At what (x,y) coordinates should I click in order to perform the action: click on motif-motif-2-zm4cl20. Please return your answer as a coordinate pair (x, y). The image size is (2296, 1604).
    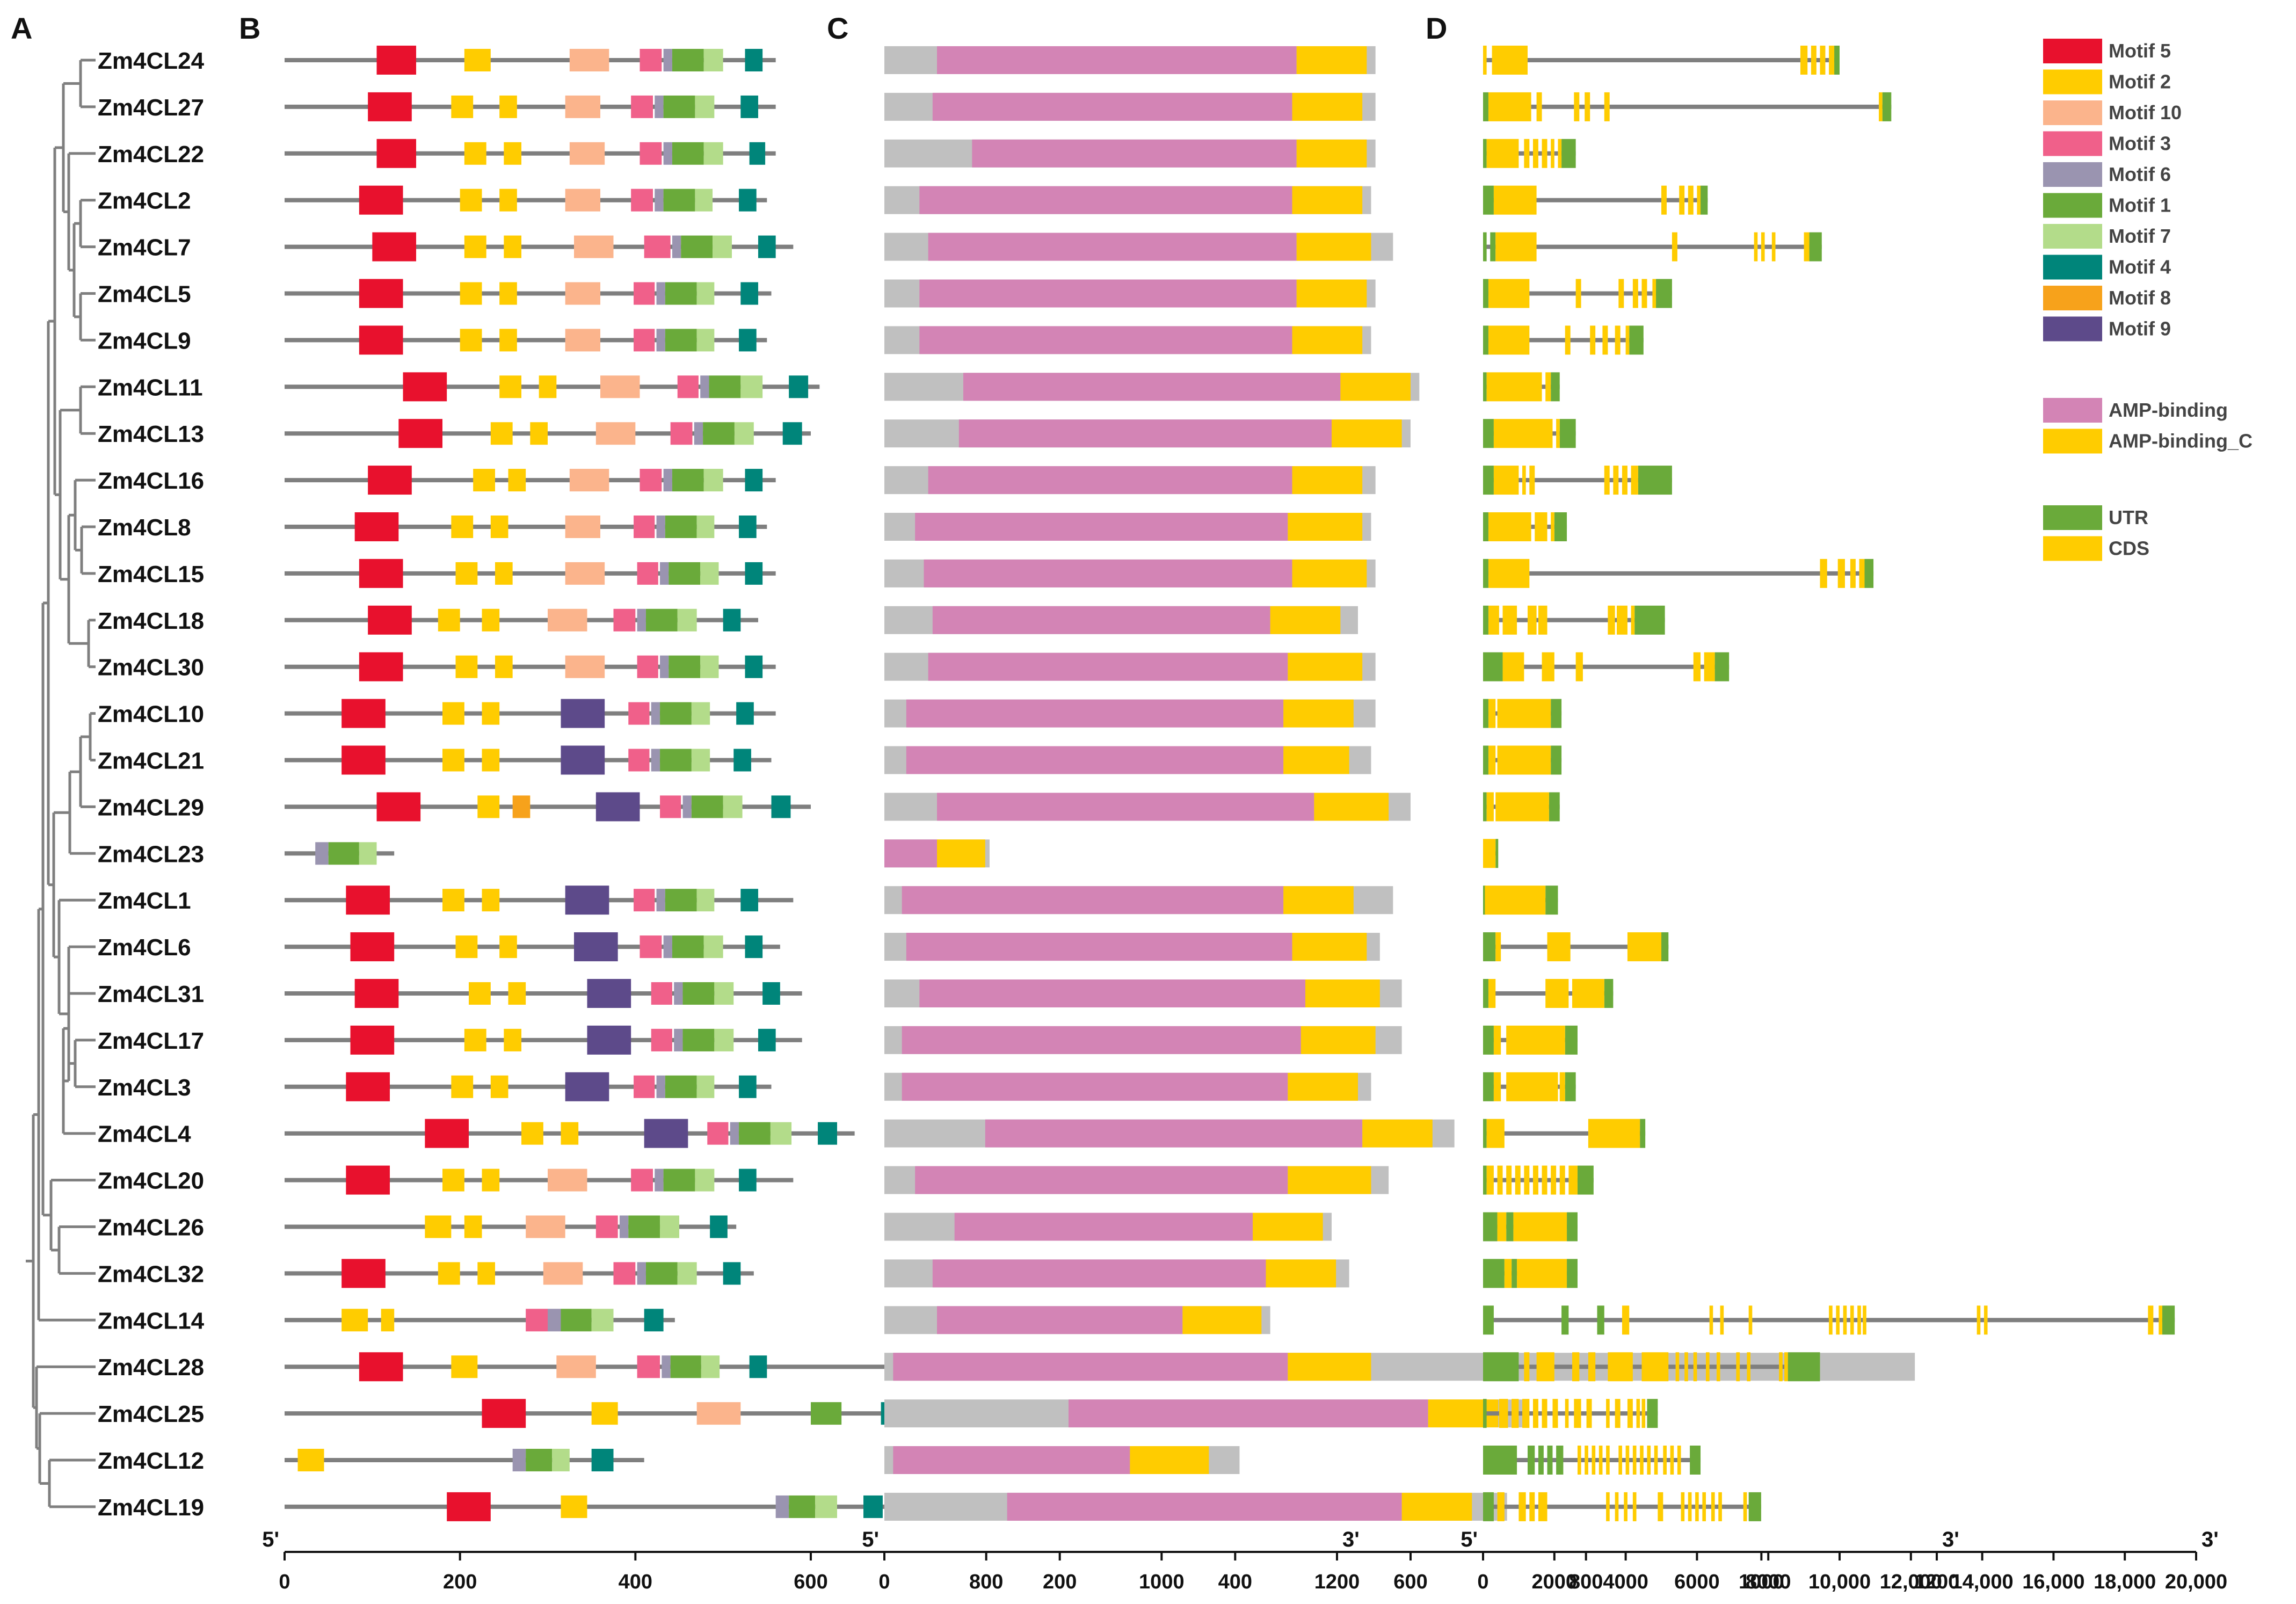
    Looking at the image, I should click on (453, 1180).